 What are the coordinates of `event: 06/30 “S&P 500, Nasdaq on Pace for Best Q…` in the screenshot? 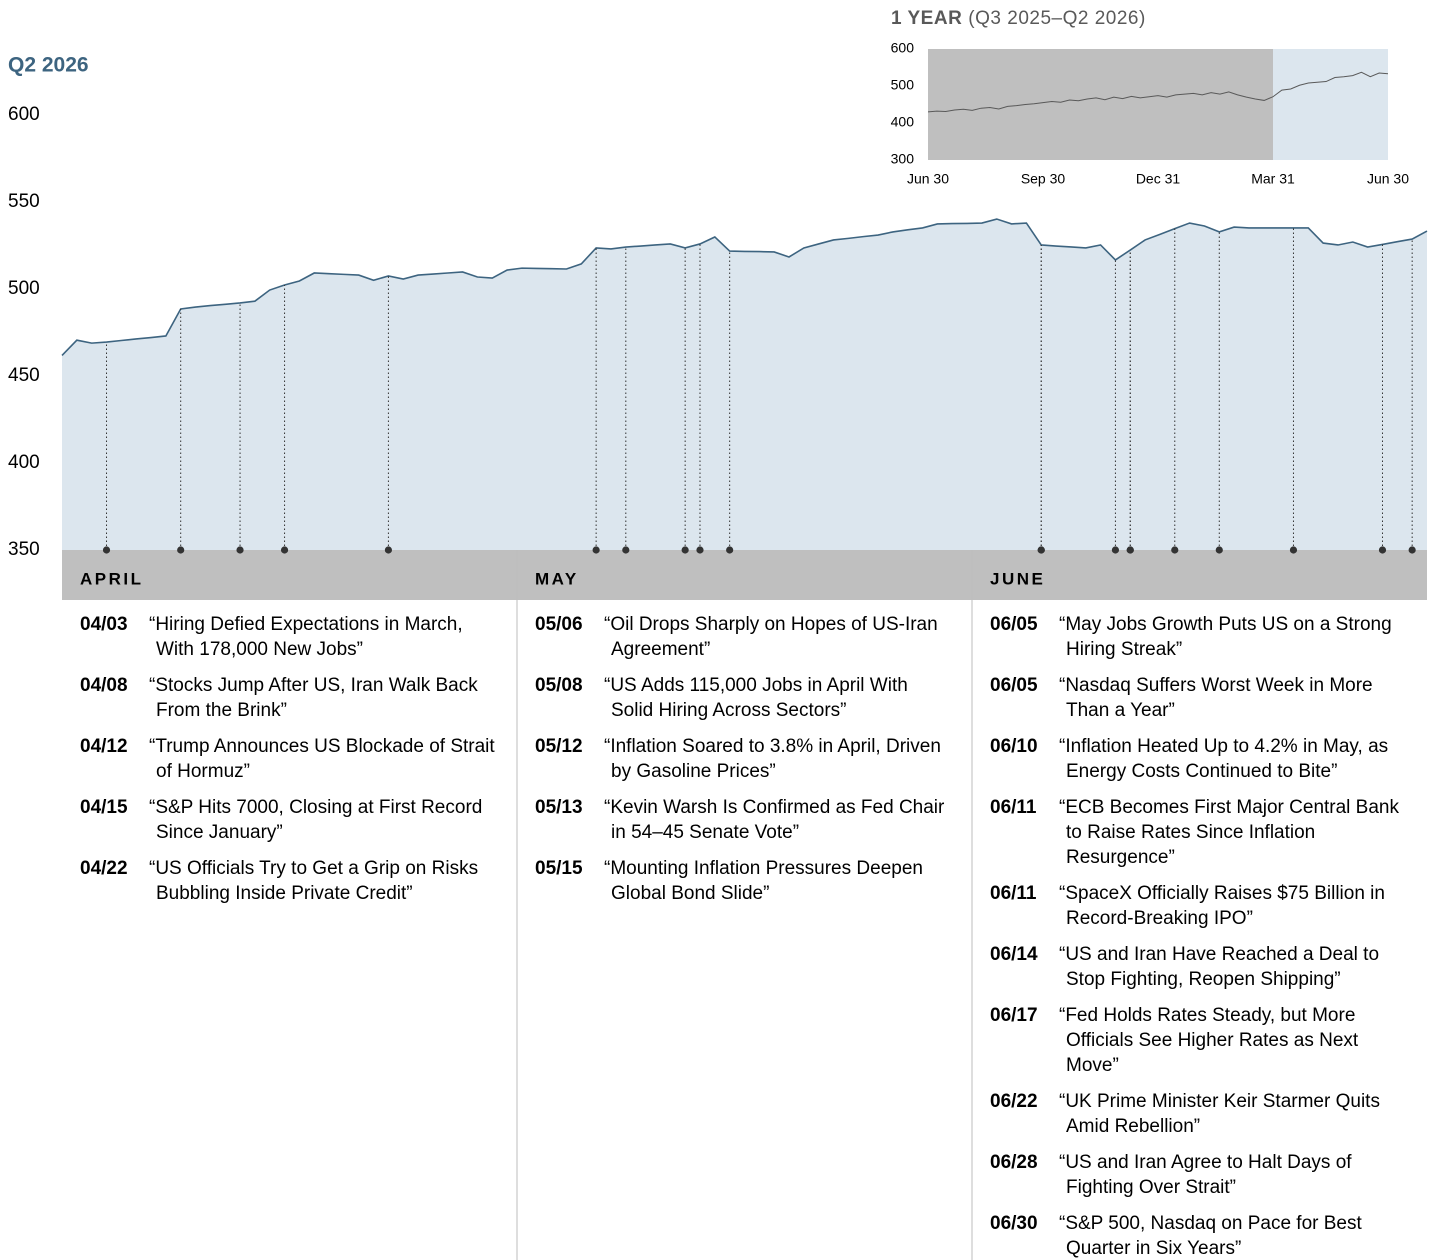 It's located at (1200, 1235).